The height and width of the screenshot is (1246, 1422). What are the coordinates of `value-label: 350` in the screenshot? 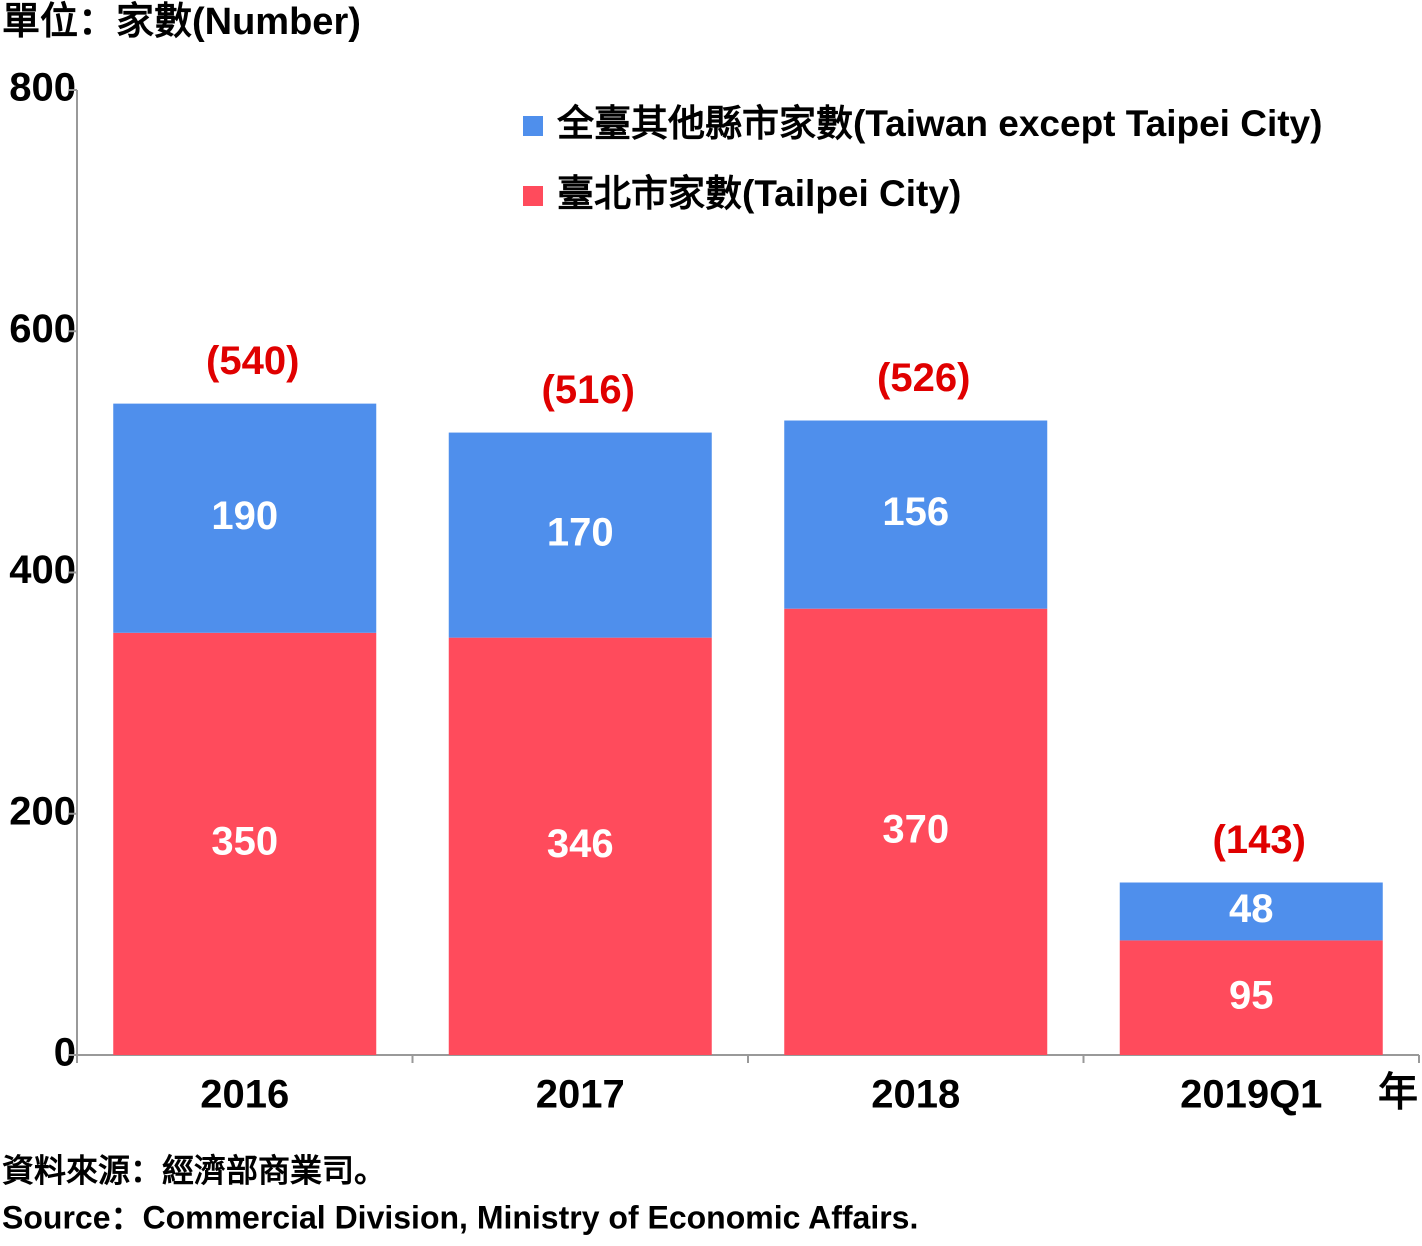 It's located at (244, 841).